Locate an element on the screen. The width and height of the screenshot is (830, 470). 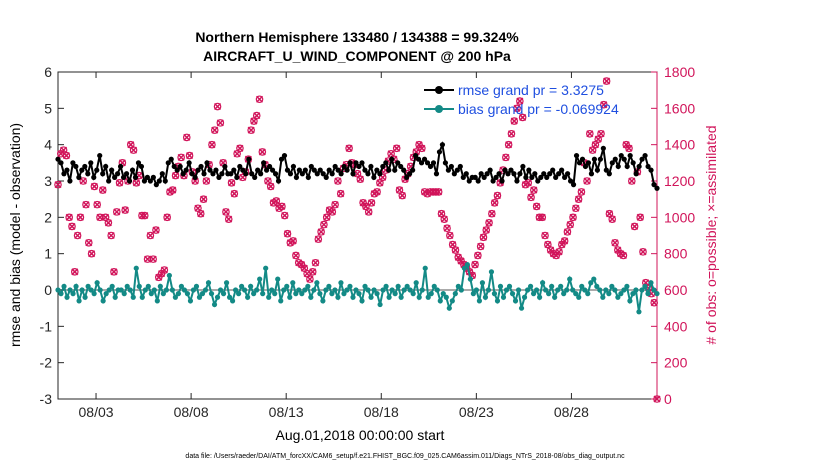
y-tick-label-right: 1200 is located at coordinates (679, 181).